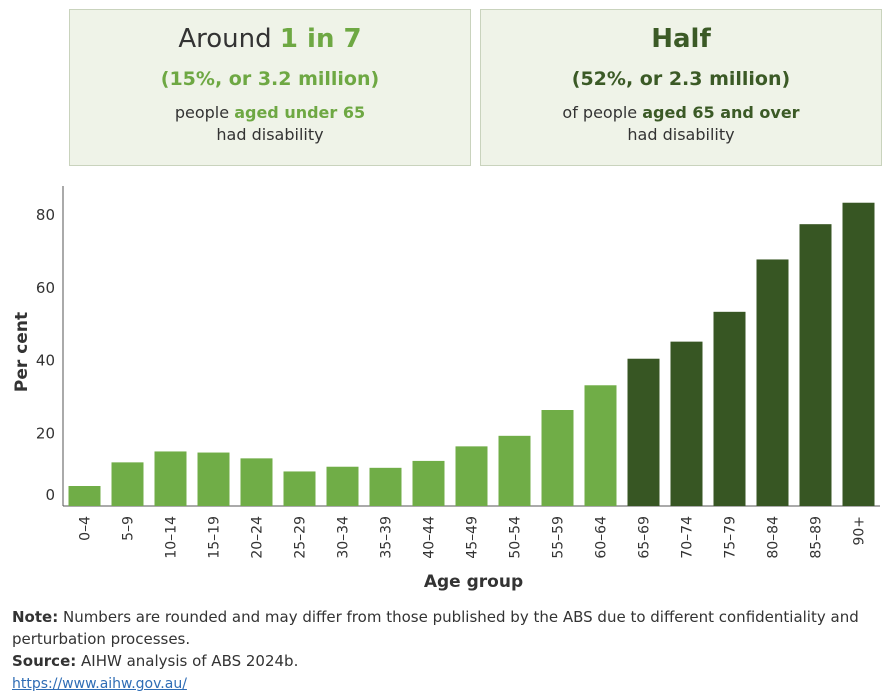 The height and width of the screenshot is (700, 890). What do you see at coordinates (428, 483) in the screenshot?
I see `bar-40–44` at bounding box center [428, 483].